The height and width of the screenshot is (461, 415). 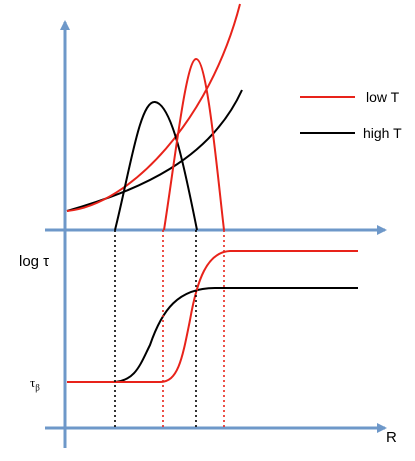 What do you see at coordinates (327, 133) in the screenshot?
I see `legend-swatch-high-T` at bounding box center [327, 133].